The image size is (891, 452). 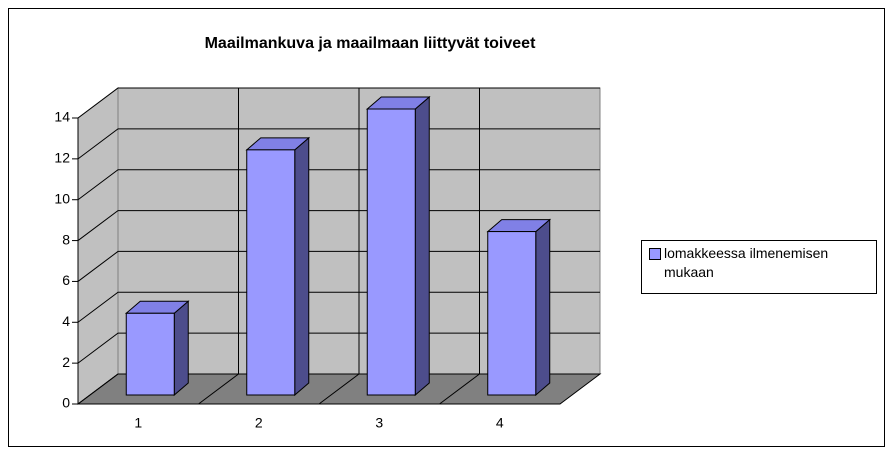 I want to click on y-tick-label: 8, so click(x=66, y=239).